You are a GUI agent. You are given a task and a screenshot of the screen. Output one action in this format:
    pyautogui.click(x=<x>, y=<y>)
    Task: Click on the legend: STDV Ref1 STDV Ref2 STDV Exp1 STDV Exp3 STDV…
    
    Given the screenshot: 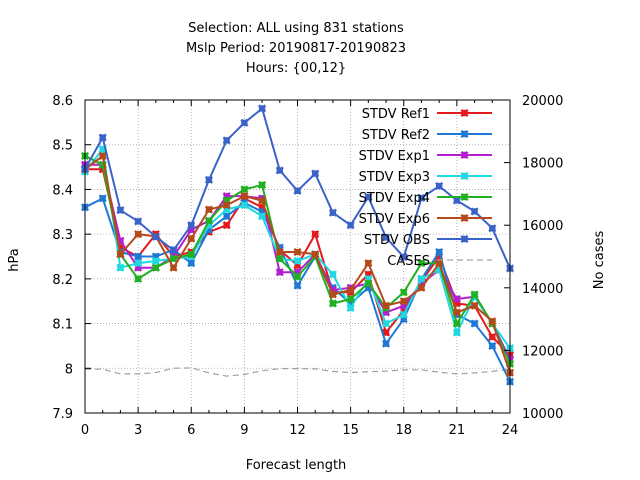 What is the action you would take?
    pyautogui.click(x=425, y=188)
    